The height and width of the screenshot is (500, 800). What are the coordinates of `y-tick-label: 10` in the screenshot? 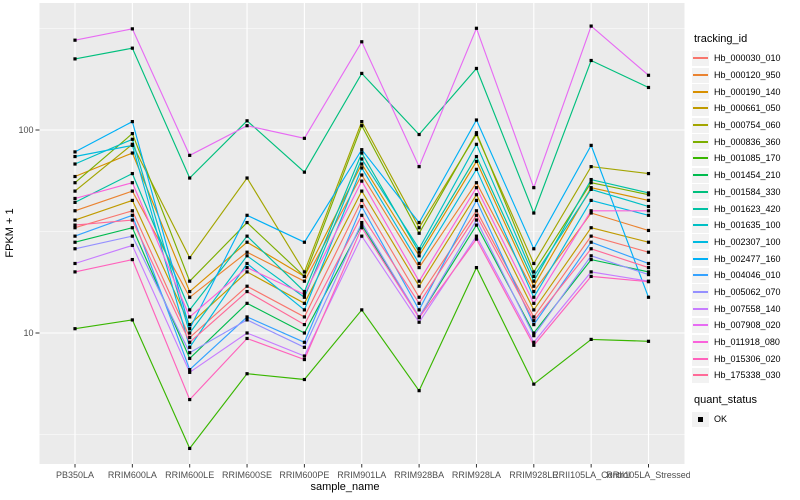 It's located at (28, 333).